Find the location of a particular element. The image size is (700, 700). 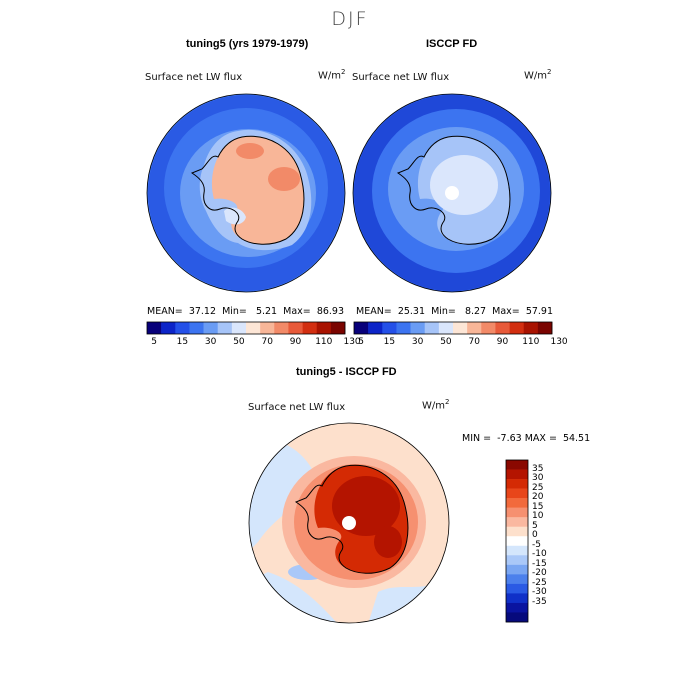

panel1-colorbar-ticks: 5 15 30 50 70 90 110 130 is located at coordinates (253, 343).